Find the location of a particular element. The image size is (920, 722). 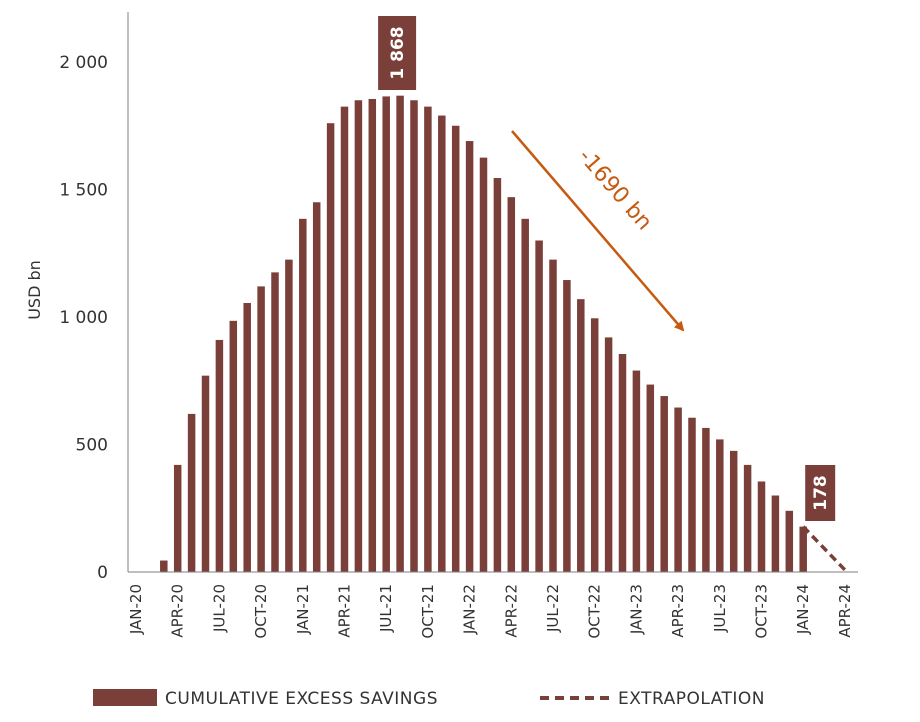

y-axis-label: USD bn is located at coordinates (34, 290).